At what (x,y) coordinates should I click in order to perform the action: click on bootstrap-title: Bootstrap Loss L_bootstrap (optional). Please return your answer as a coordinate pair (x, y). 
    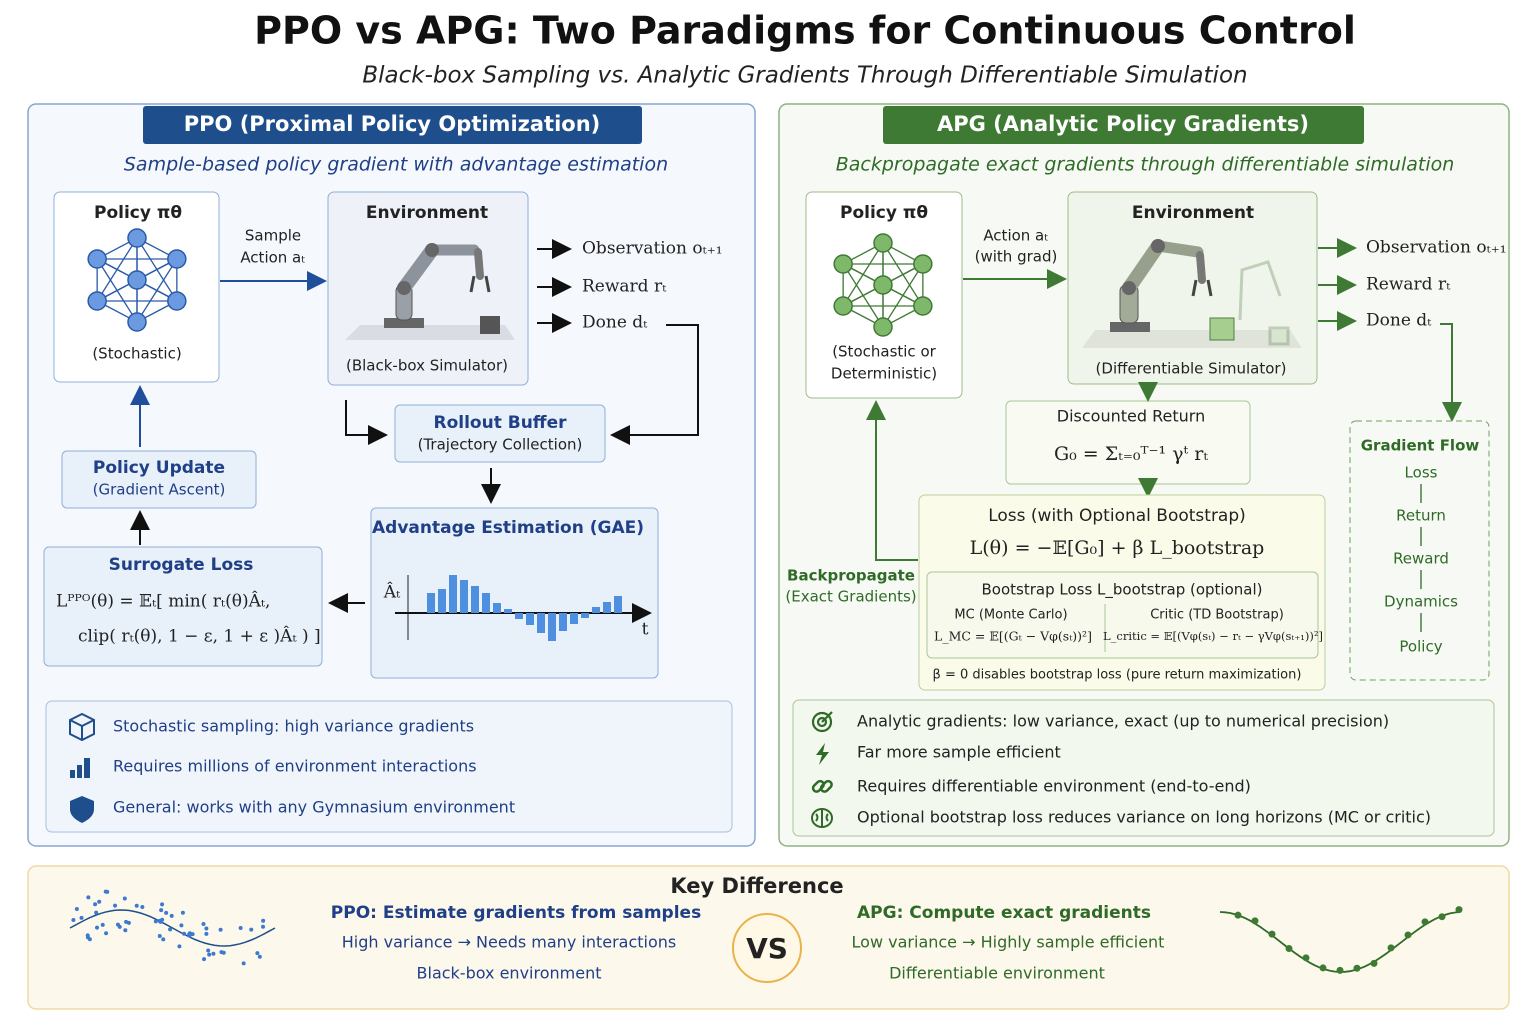
    Looking at the image, I should click on (1122, 590).